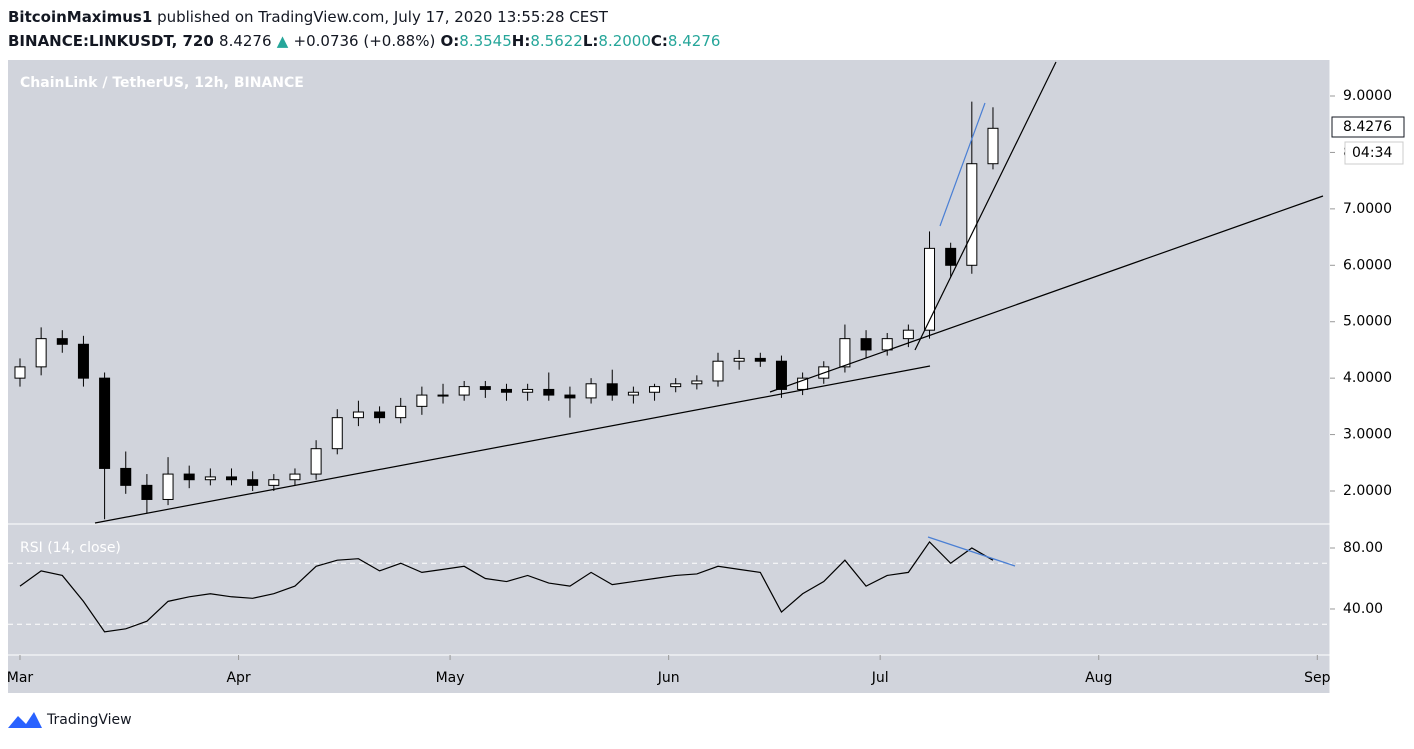 This screenshot has width=1414, height=749. I want to click on y-tick-label: 40.00, so click(1363, 609).